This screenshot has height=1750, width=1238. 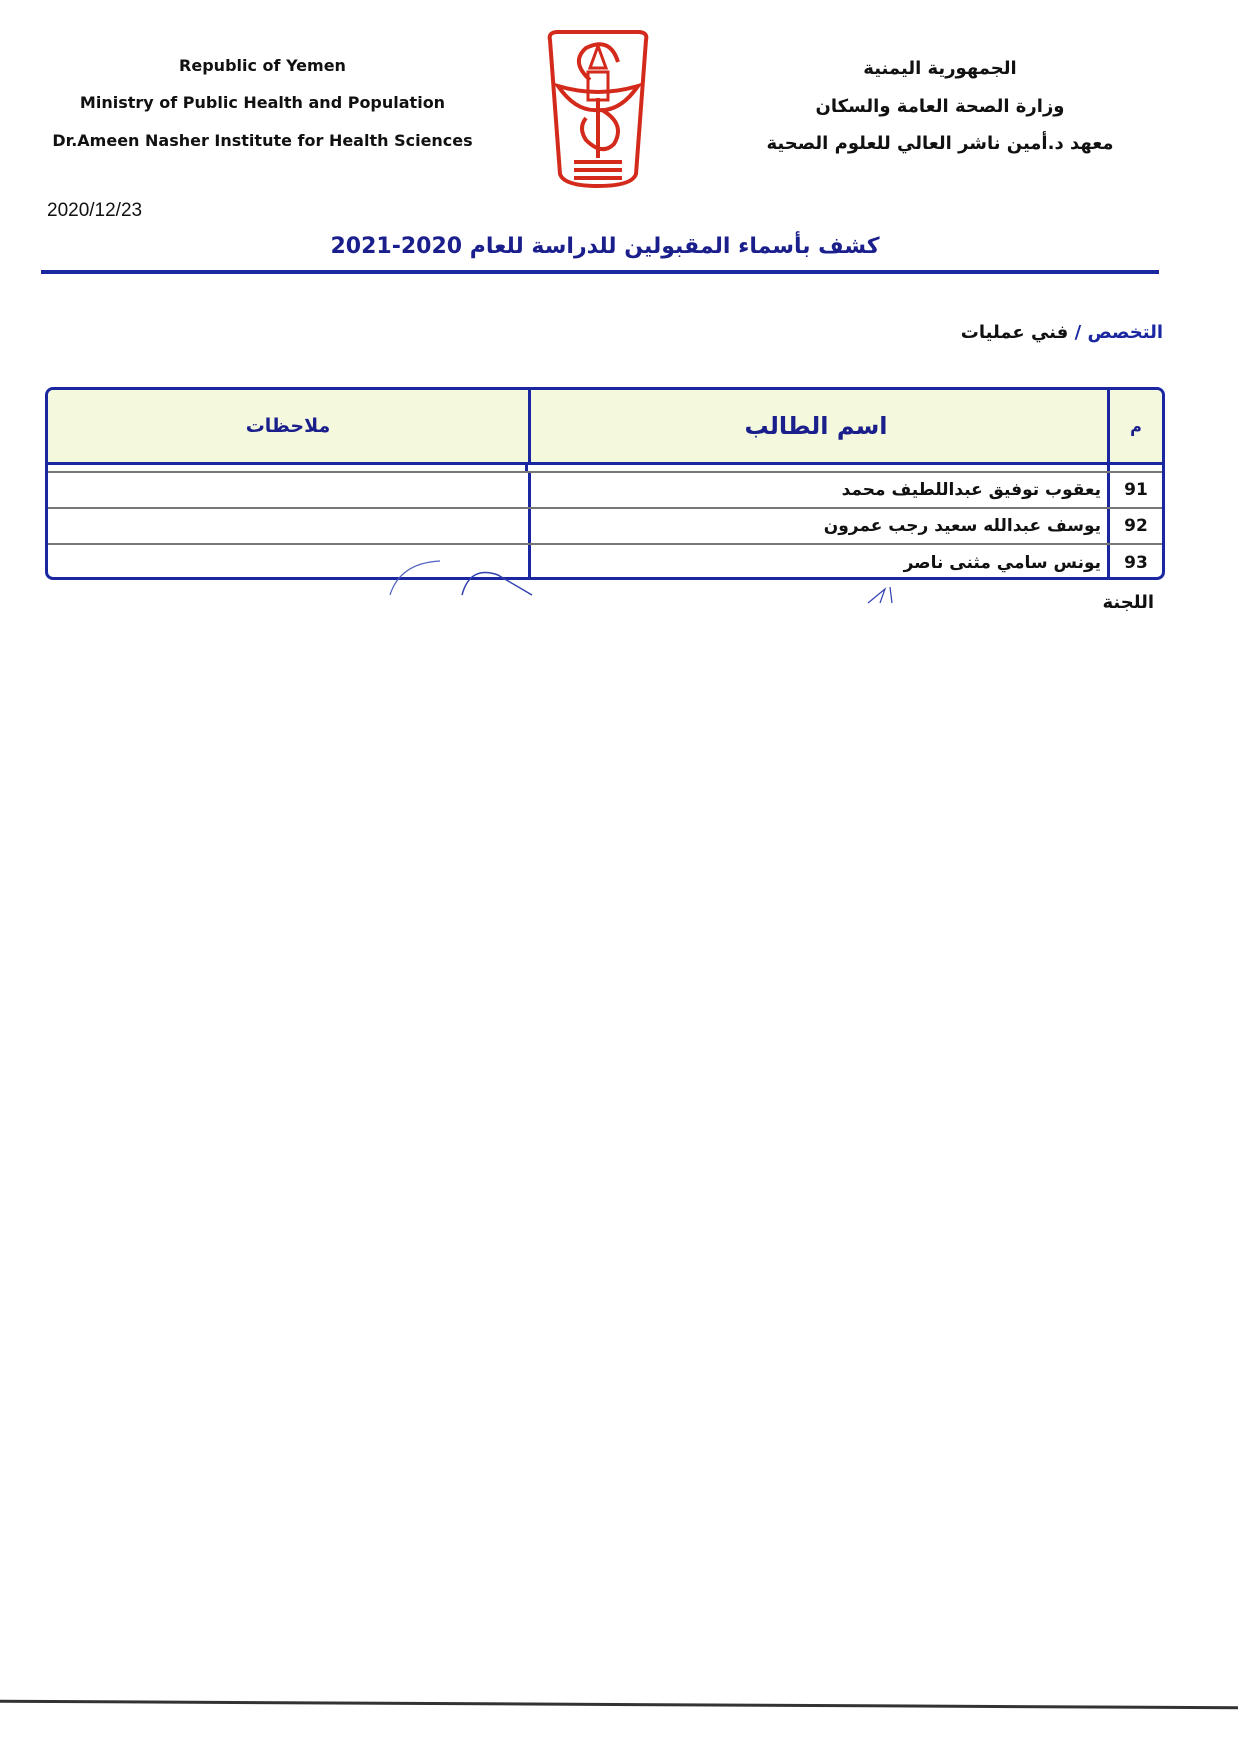 What do you see at coordinates (940, 106) in the screenshot?
I see `header-ar-line-2: وزارة الصحة العامة والسكان` at bounding box center [940, 106].